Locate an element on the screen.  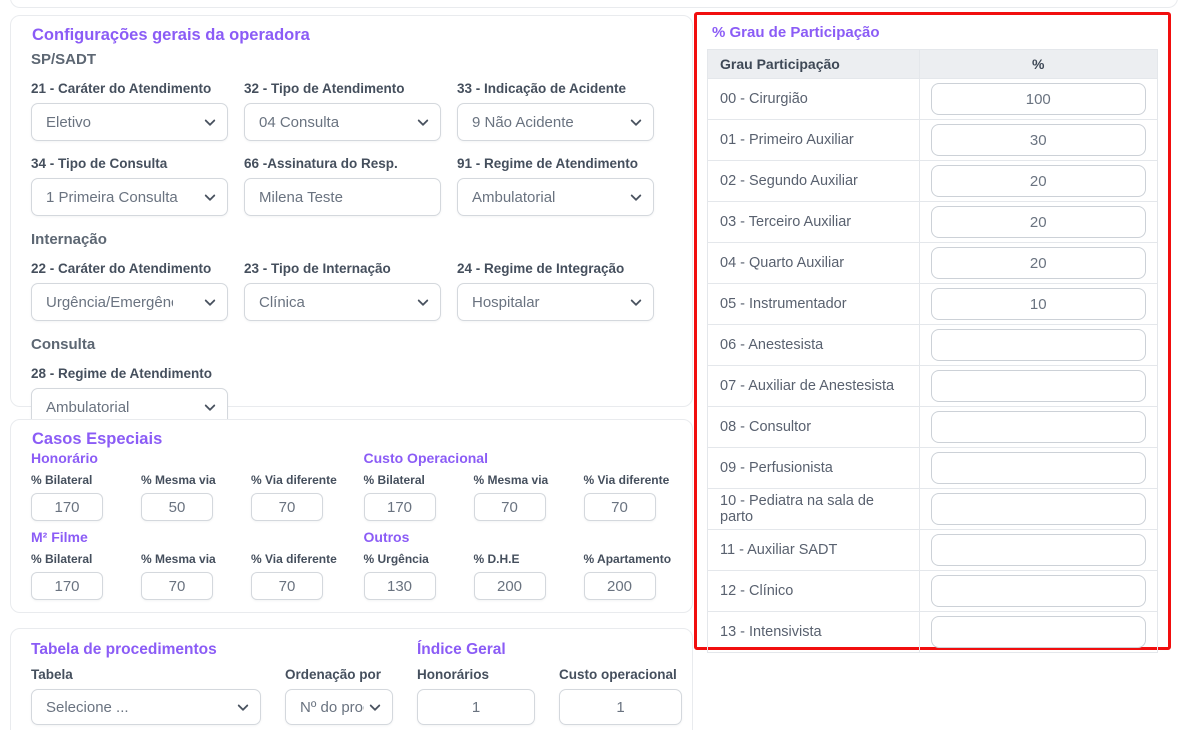
field-label: 23 - Tipo de Internação is located at coordinates (317, 268).